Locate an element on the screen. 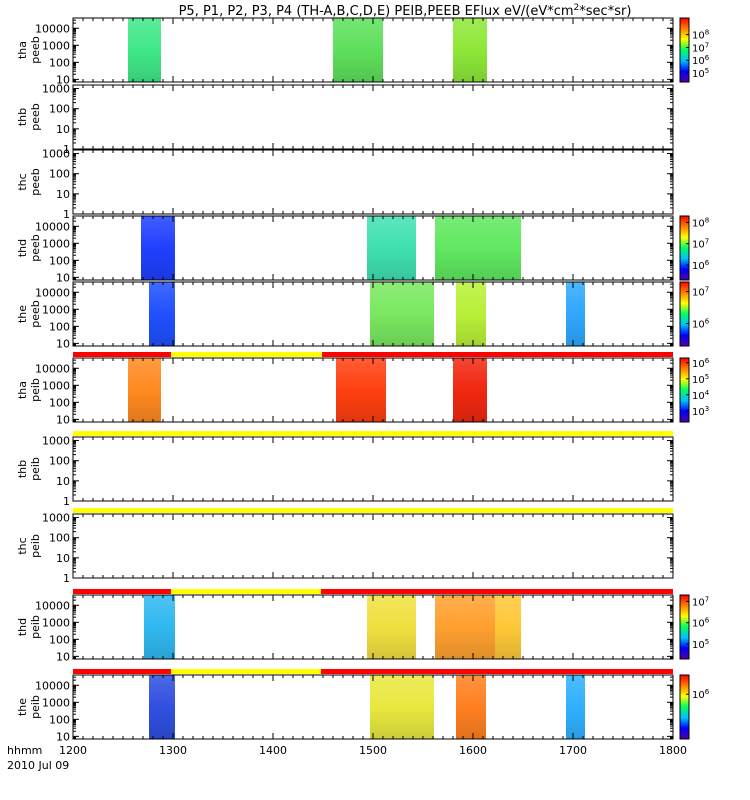  panel-thcpeeb: 1 10 100 1000 thc peeb is located at coordinates (345, 184).